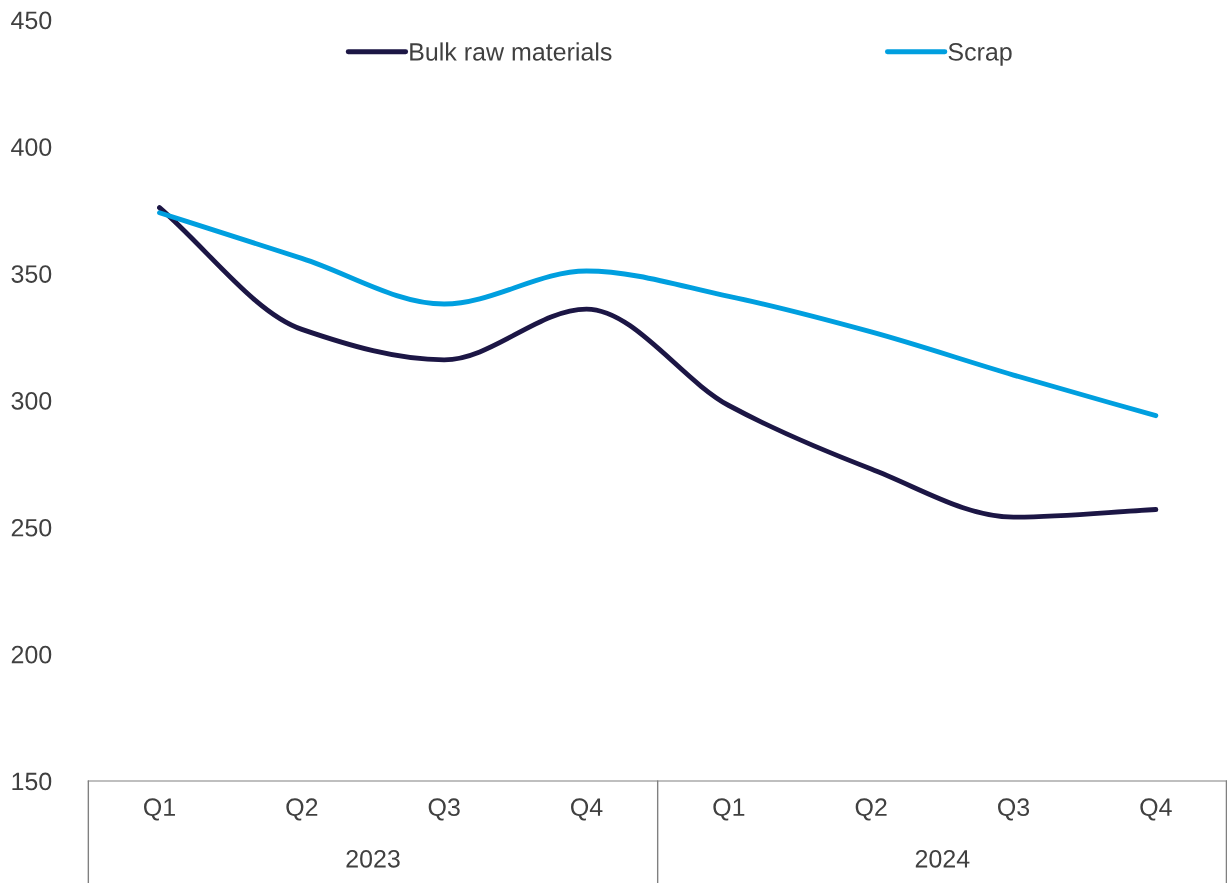 The image size is (1227, 883). Describe the element at coordinates (980, 54) in the screenshot. I see `legend-label: Scrap` at that location.